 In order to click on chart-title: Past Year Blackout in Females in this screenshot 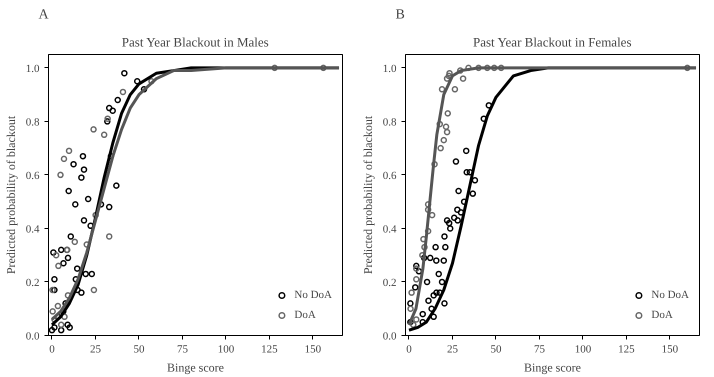, I will do `click(552, 42)`.